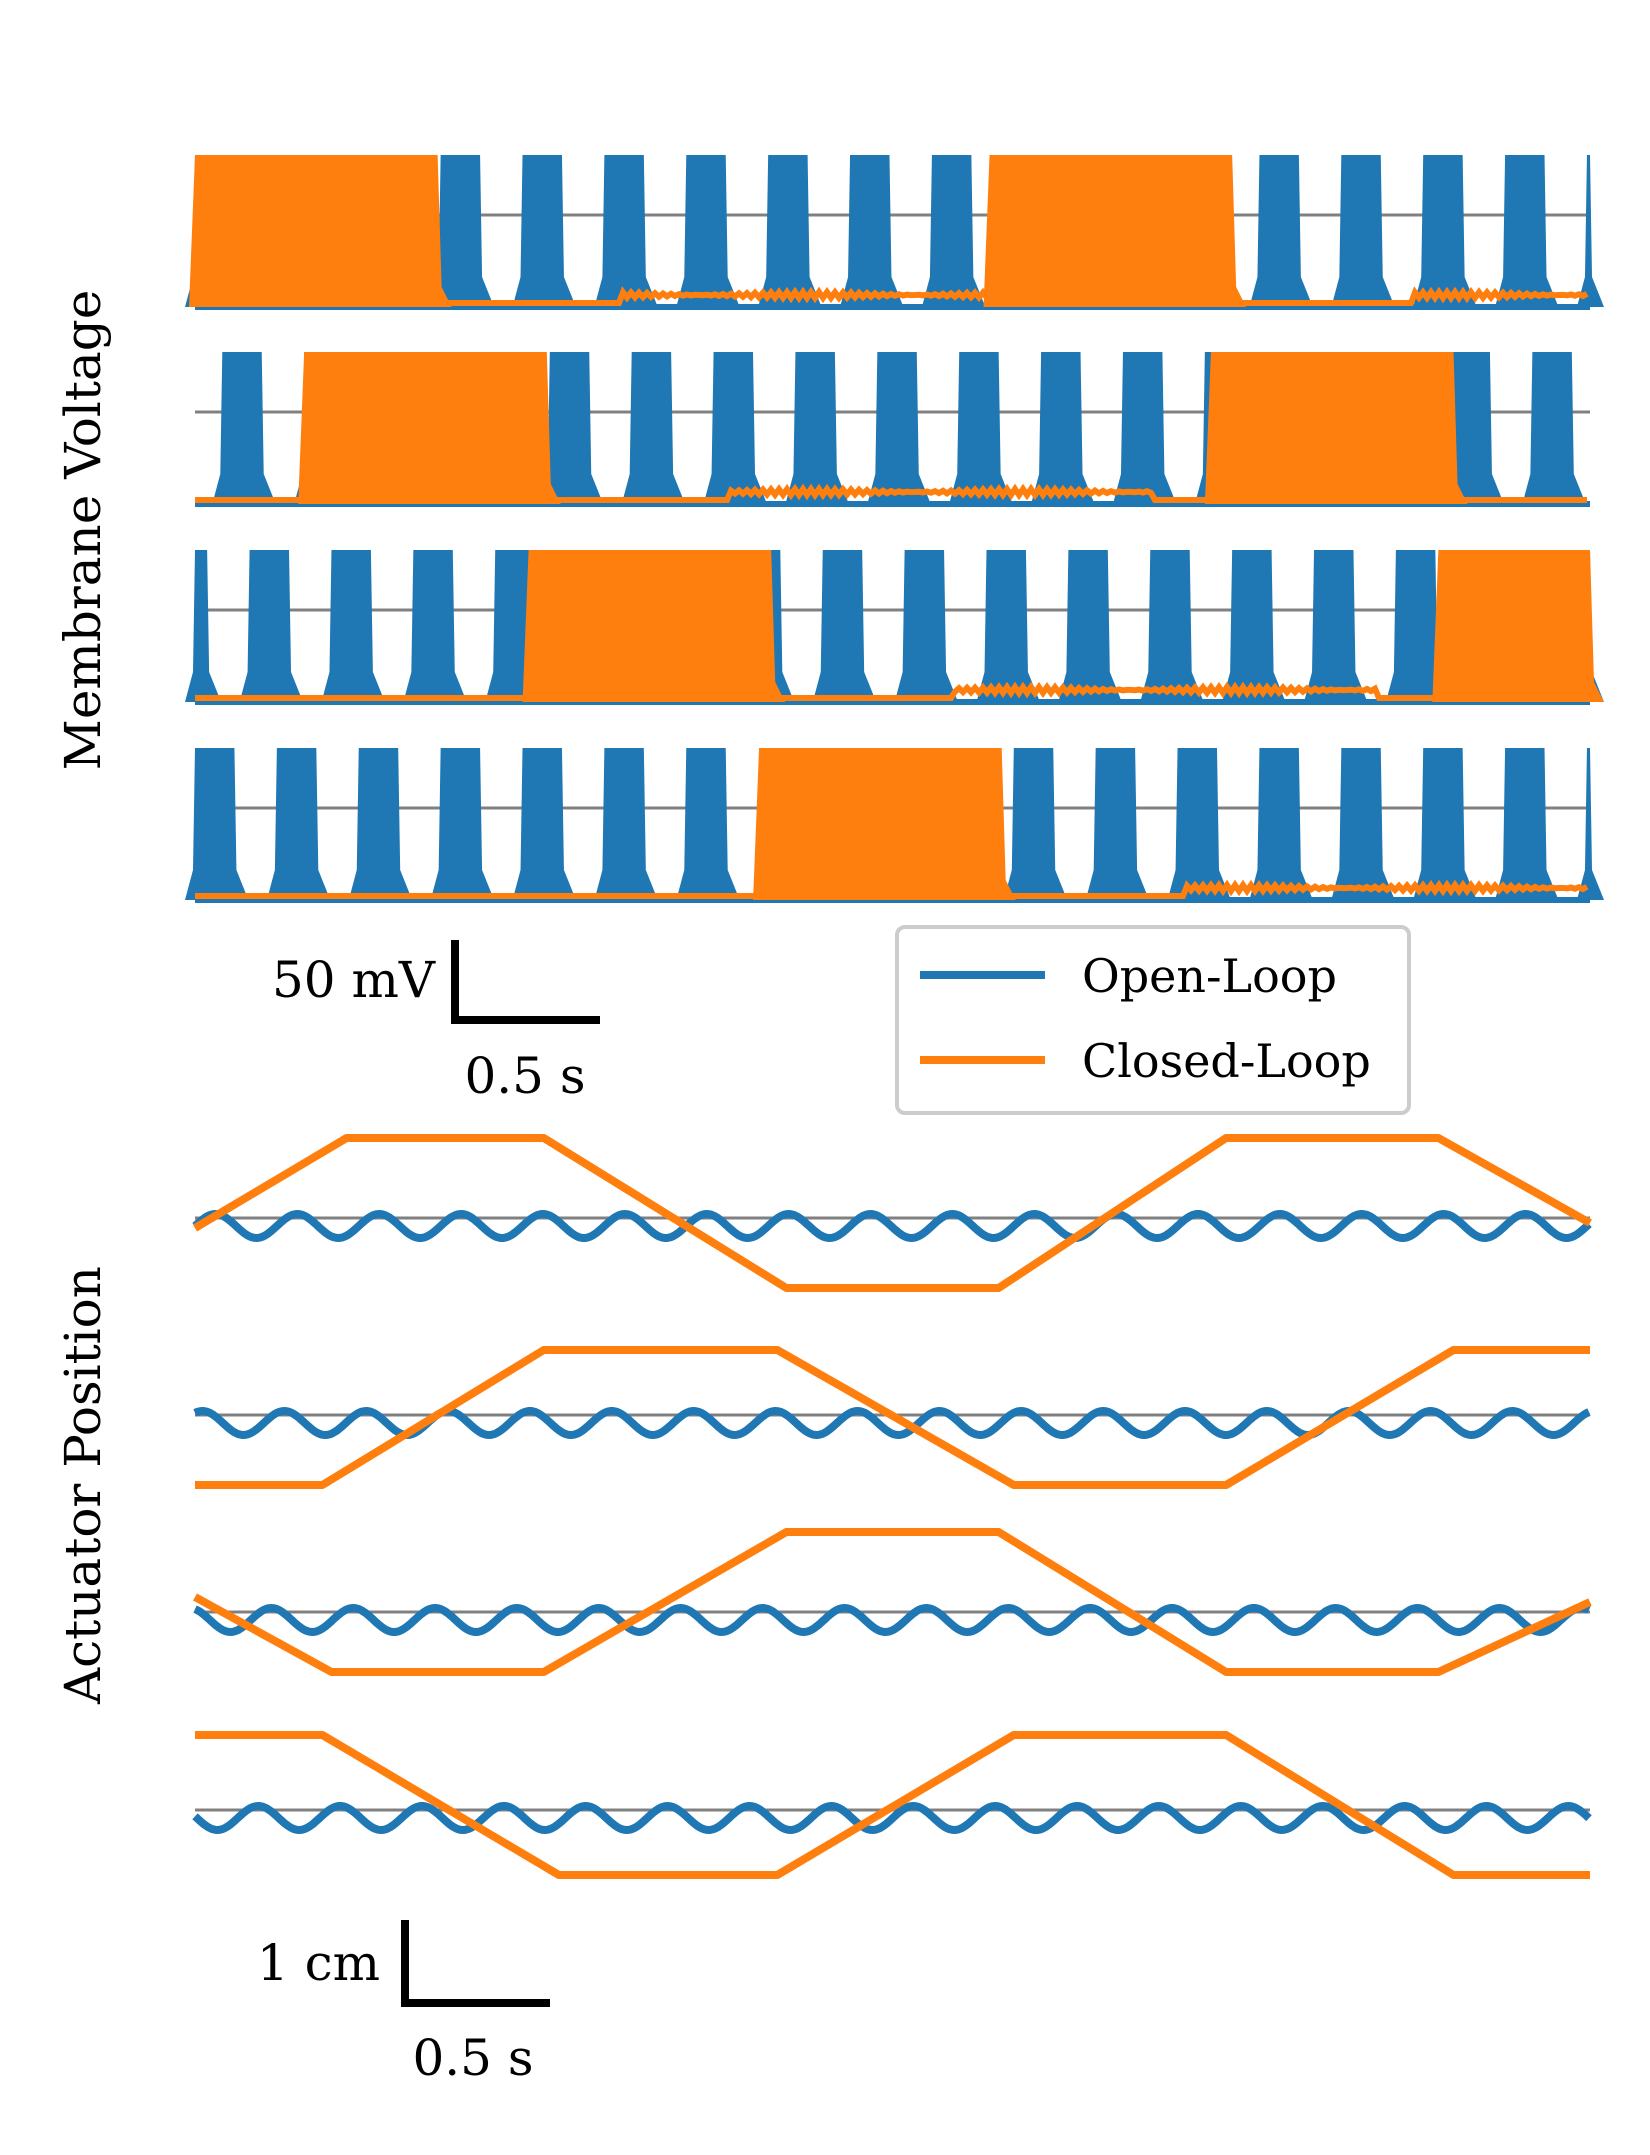  Describe the element at coordinates (1153, 1020) in the screenshot. I see `legend: Open-Loop Closed-Loop` at that location.